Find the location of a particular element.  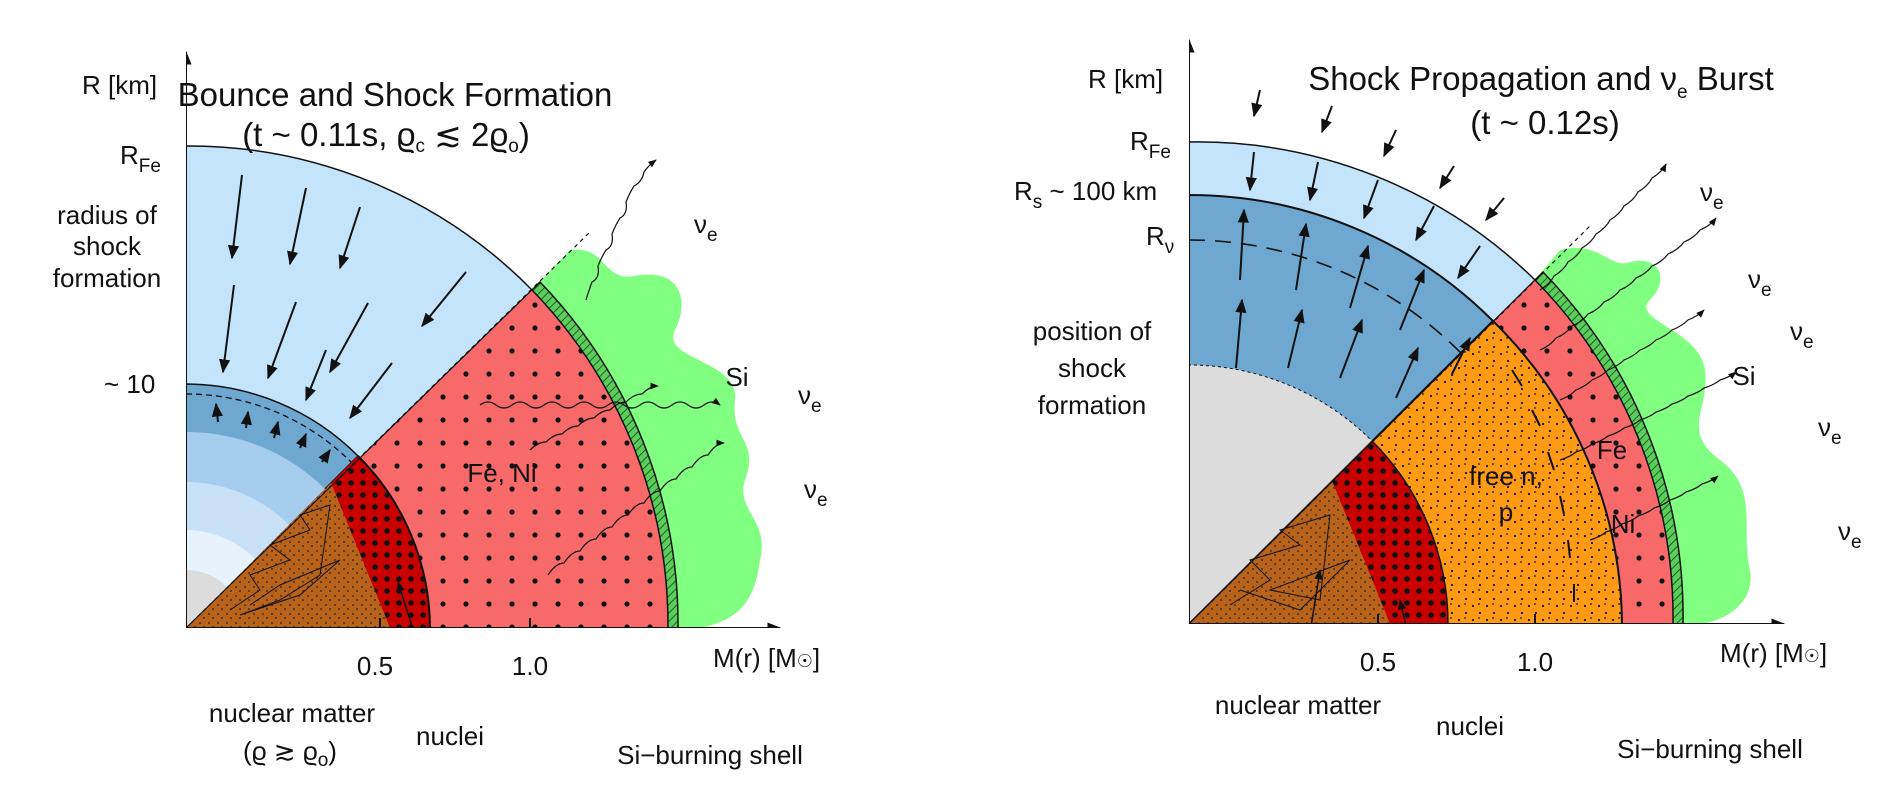

left-radius-label-3: formation is located at coordinates (107, 278).